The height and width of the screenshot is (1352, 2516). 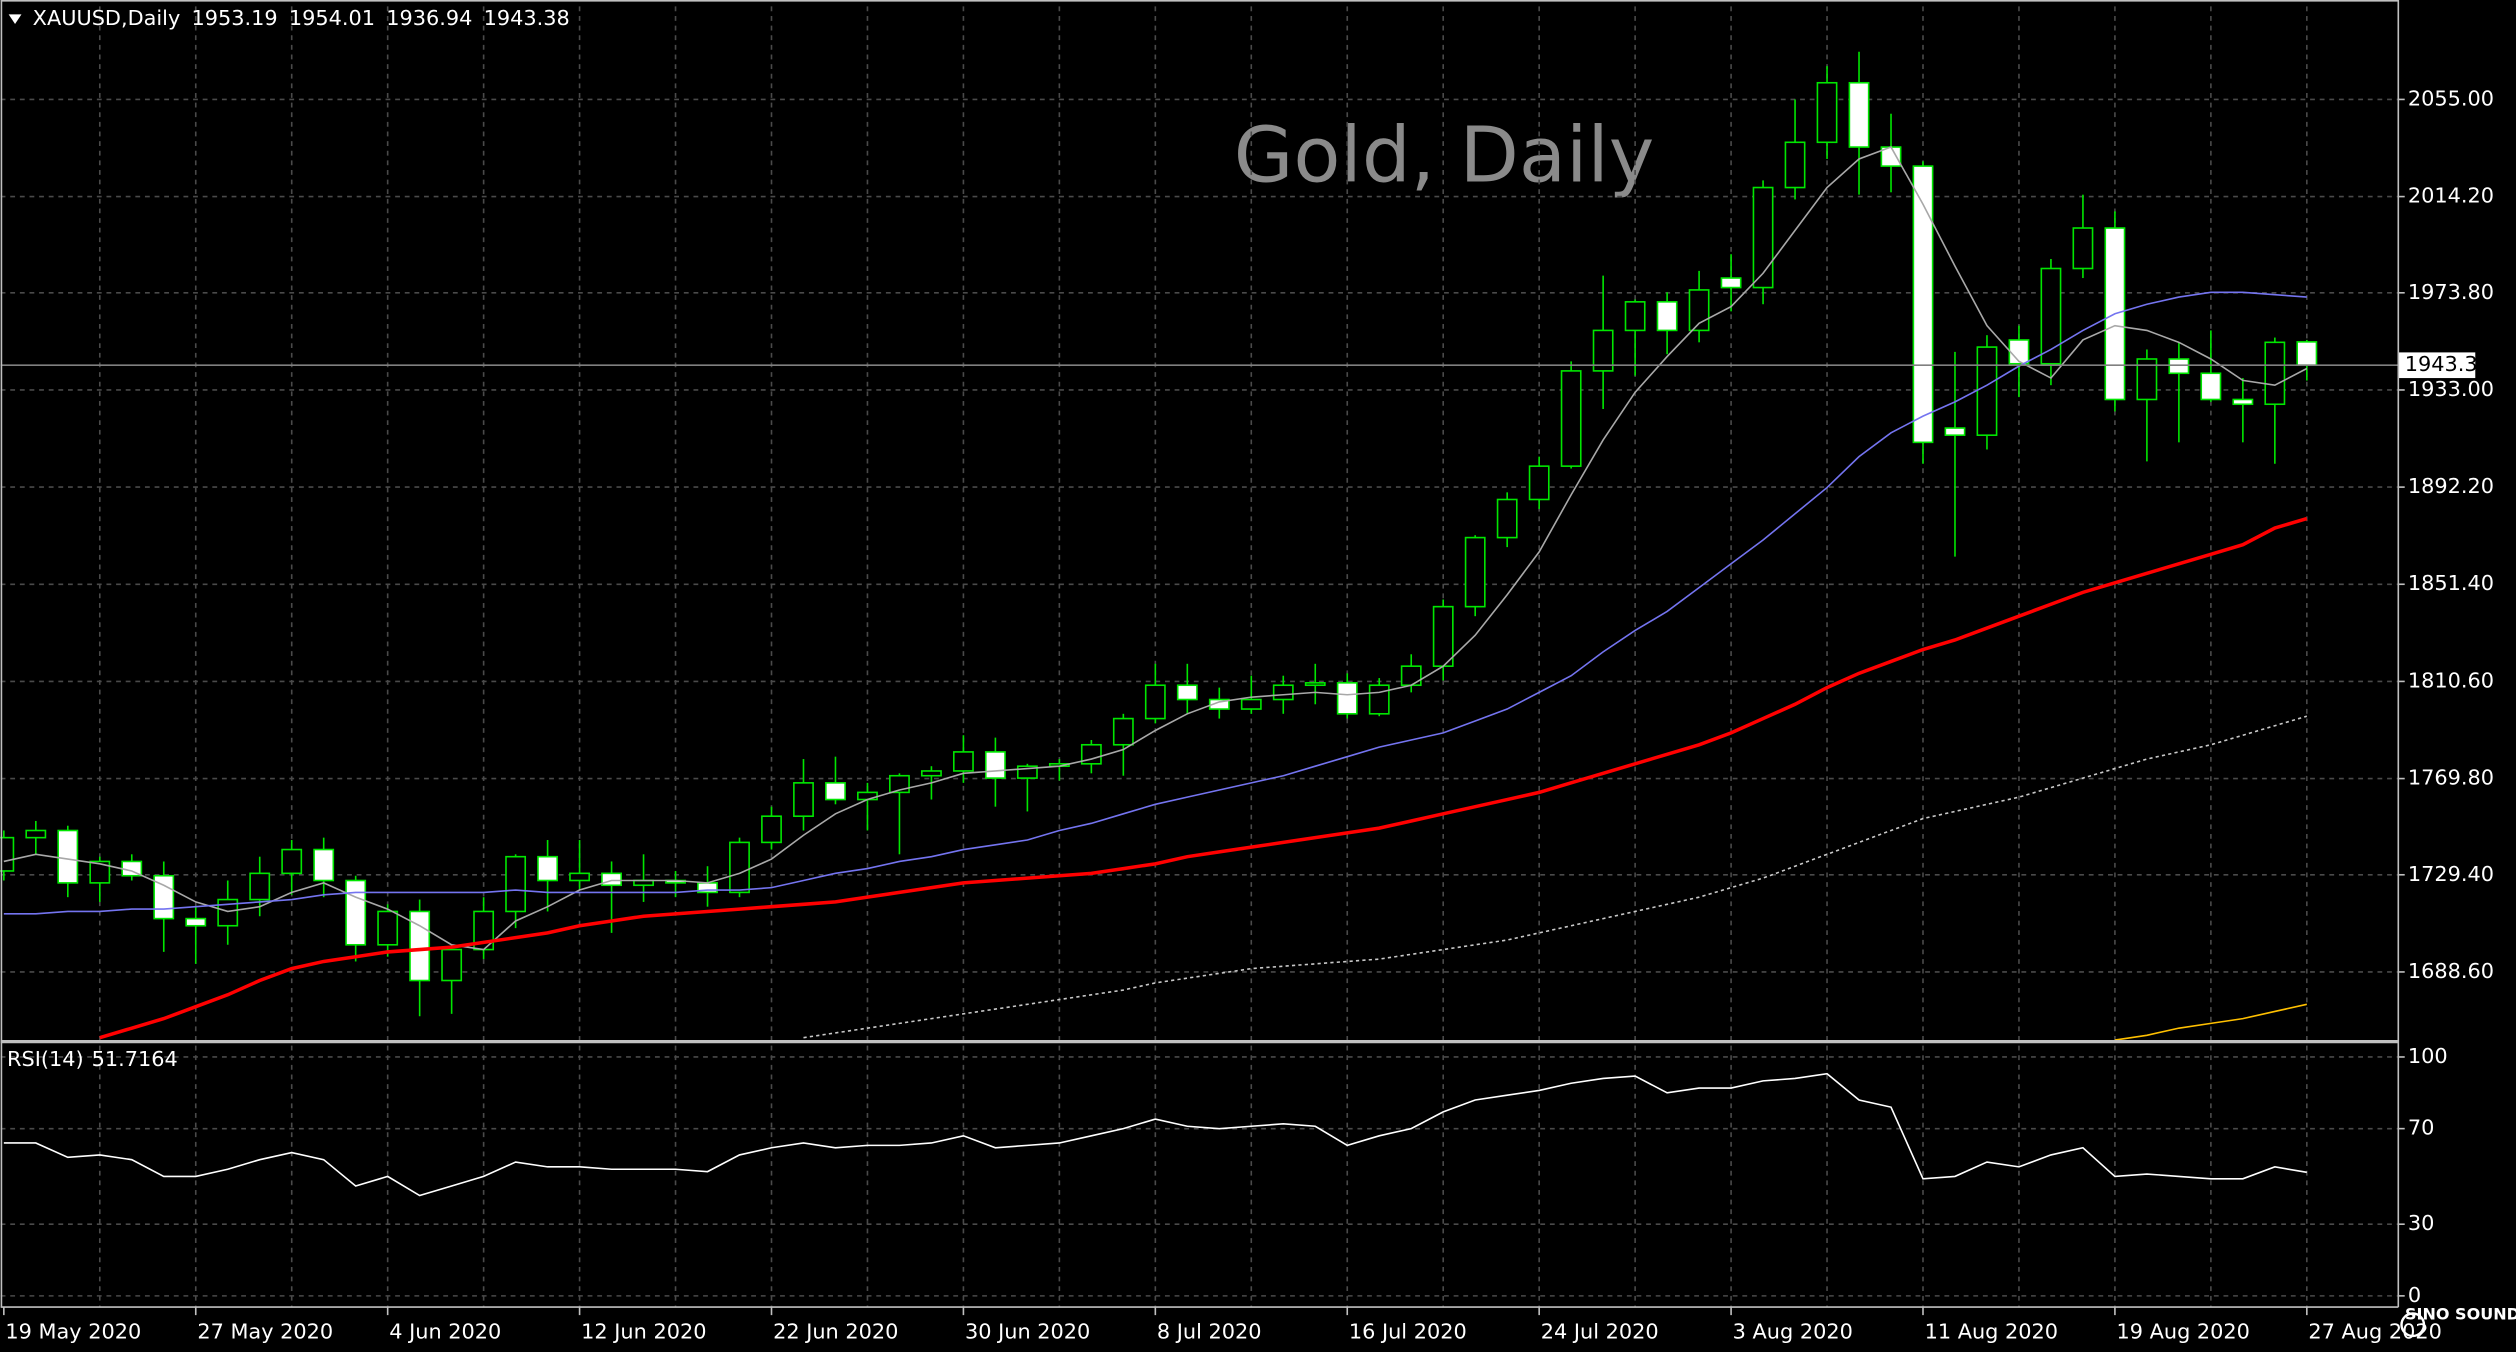 I want to click on x-tick-label: 24 Jul 2020, so click(x=1600, y=1332).